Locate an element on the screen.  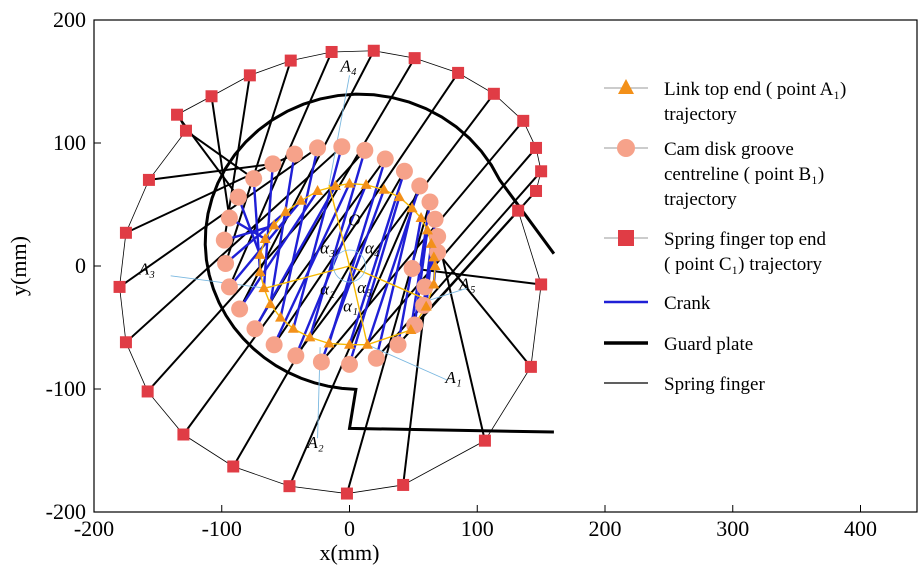
x-tick-label: 200 is located at coordinates (605, 528).